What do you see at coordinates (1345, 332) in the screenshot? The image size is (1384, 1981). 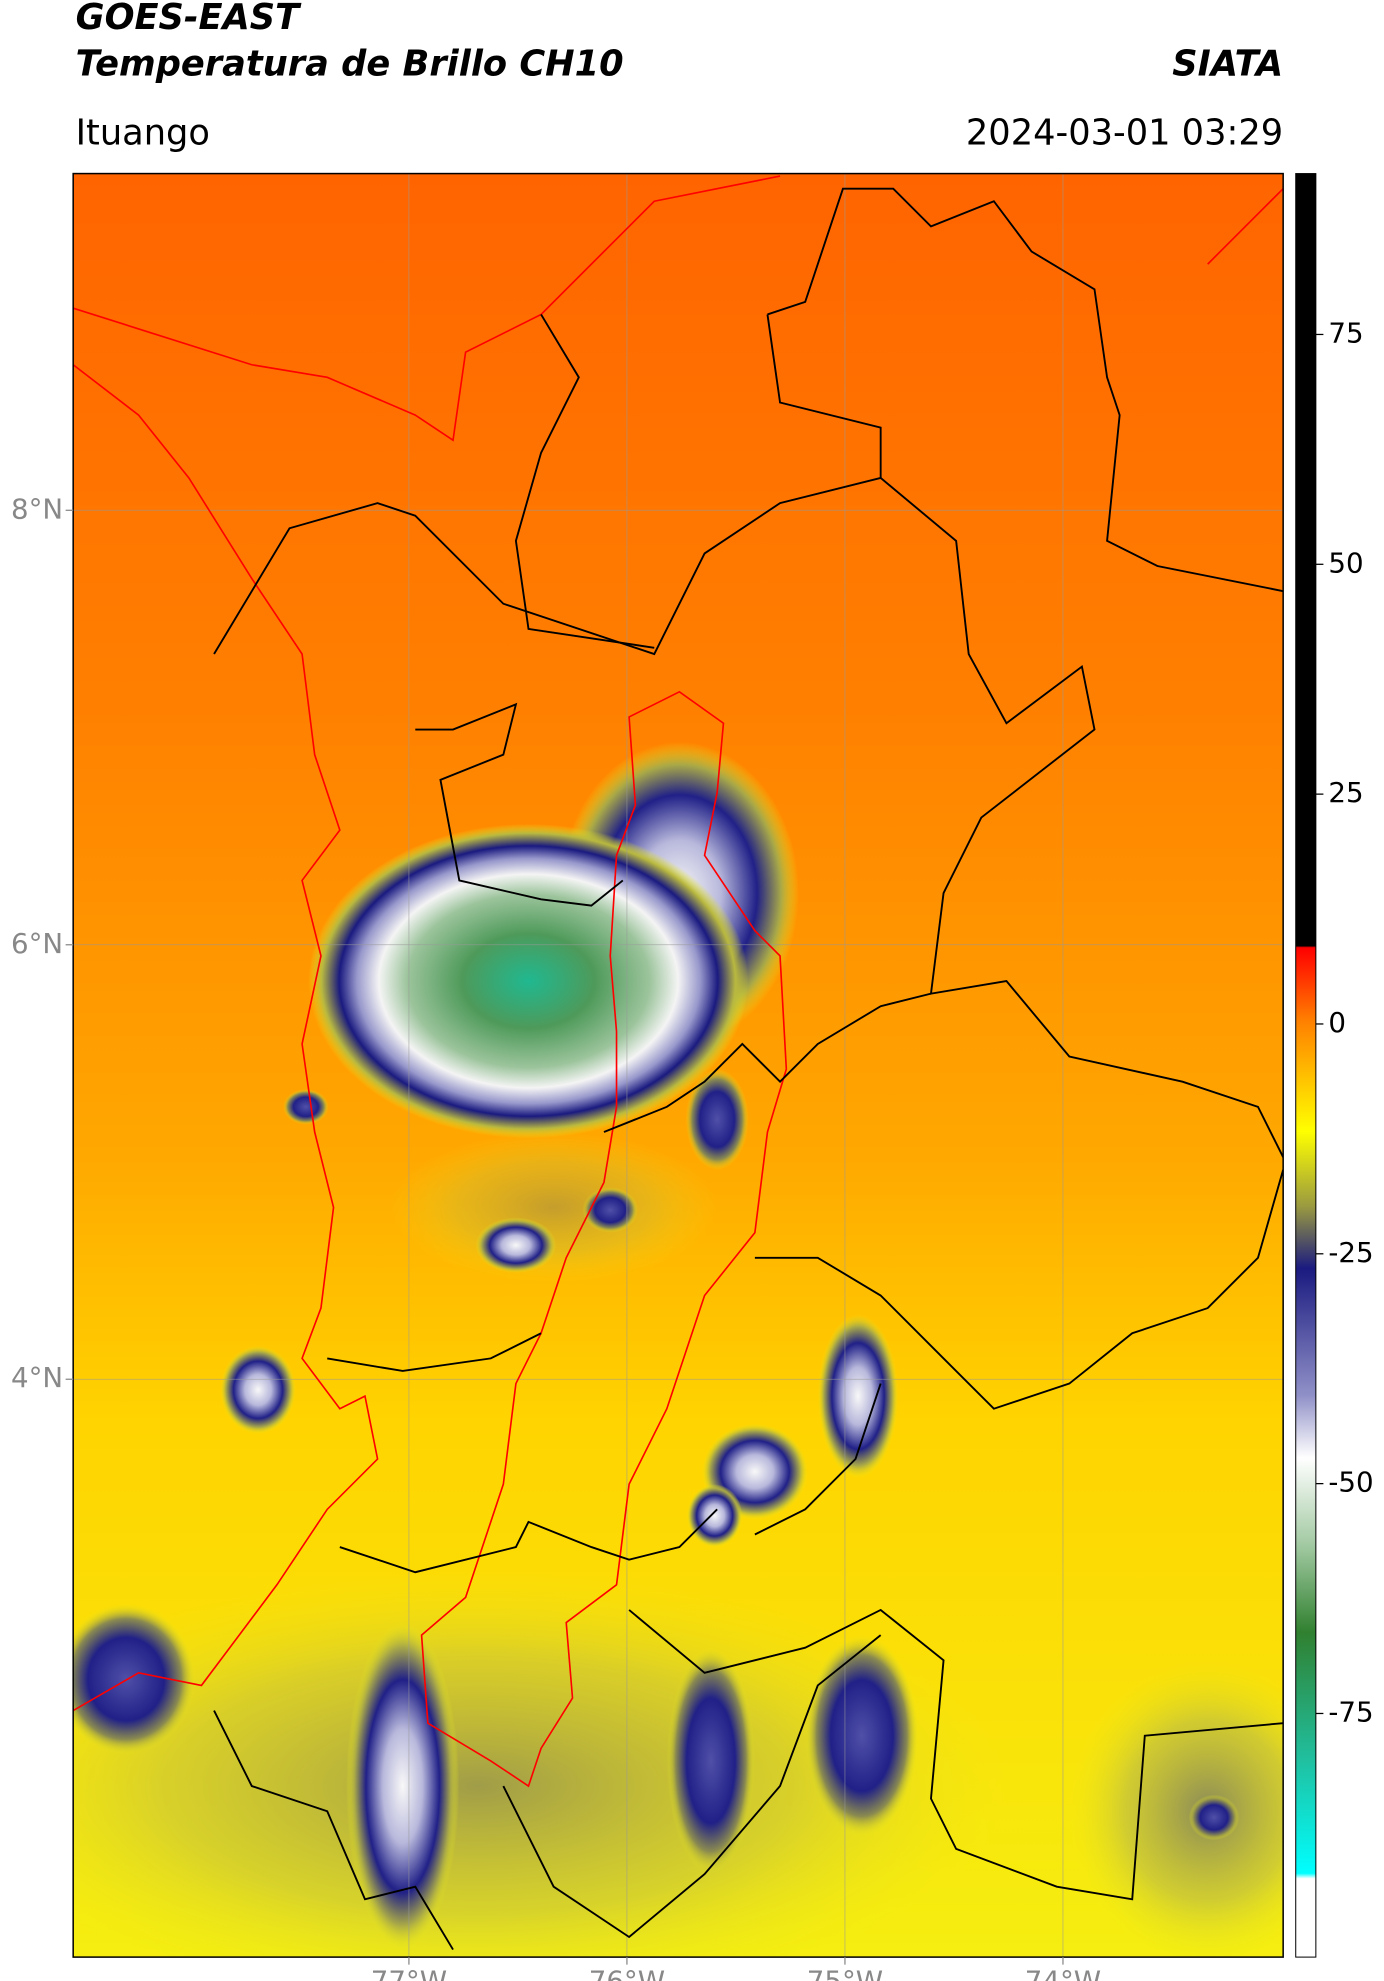 I see `colorbar-tick-label: 75` at bounding box center [1345, 332].